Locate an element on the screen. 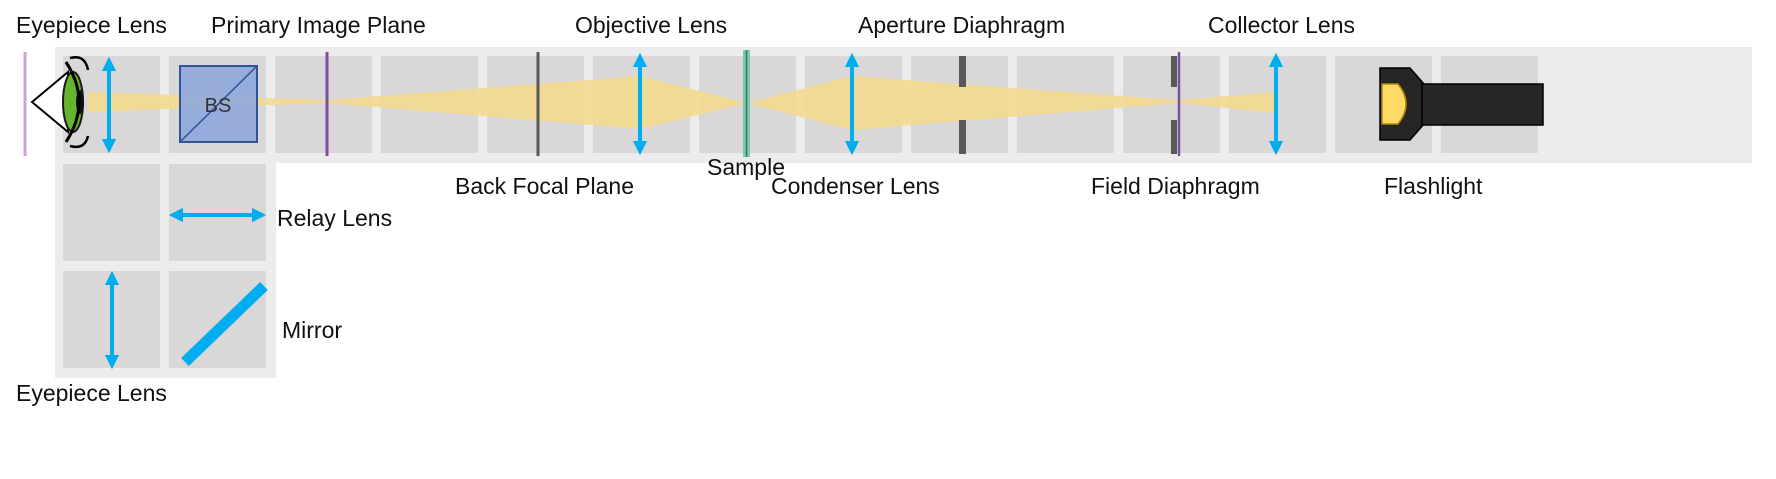 This screenshot has height=479, width=1776. sample-label: Sample is located at coordinates (746, 167).